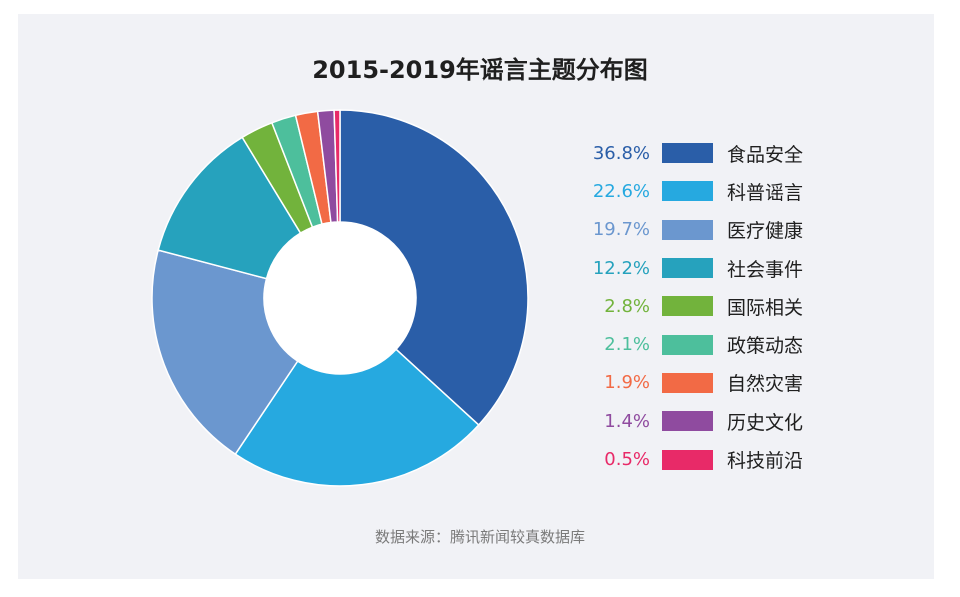 The image size is (960, 597). What do you see at coordinates (765, 307) in the screenshot?
I see `legend-label: 国际相关` at bounding box center [765, 307].